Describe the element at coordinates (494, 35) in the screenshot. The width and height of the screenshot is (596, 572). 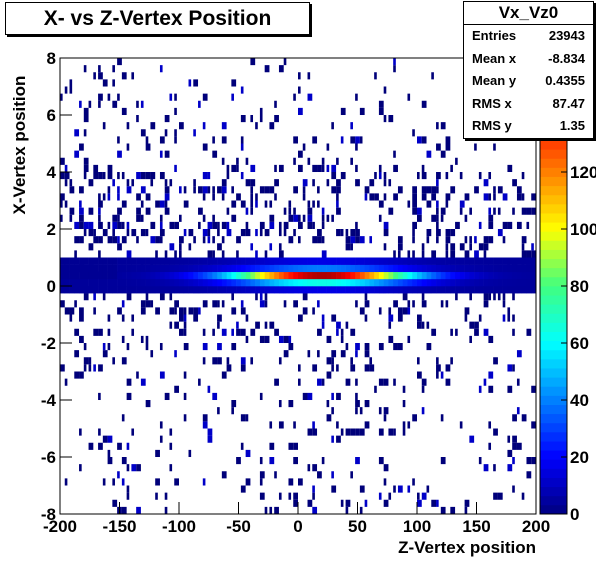
I see `stats-label: Entries` at that location.